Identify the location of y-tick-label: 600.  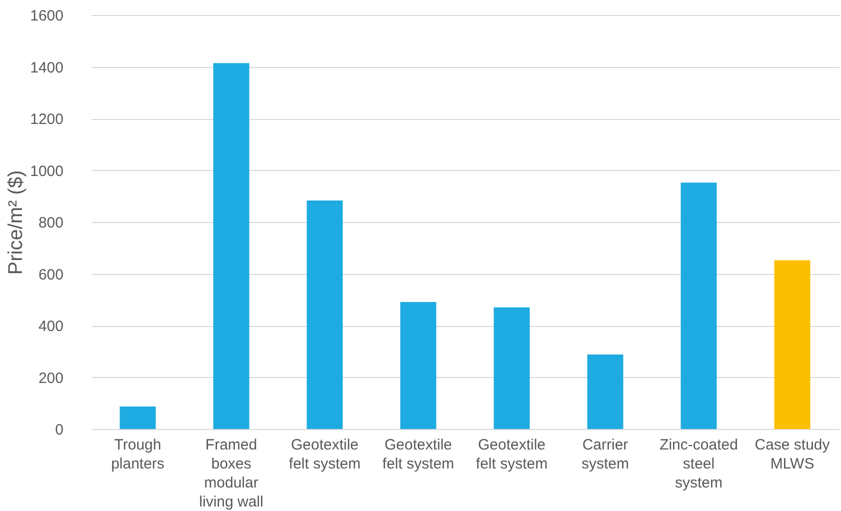
(51, 275).